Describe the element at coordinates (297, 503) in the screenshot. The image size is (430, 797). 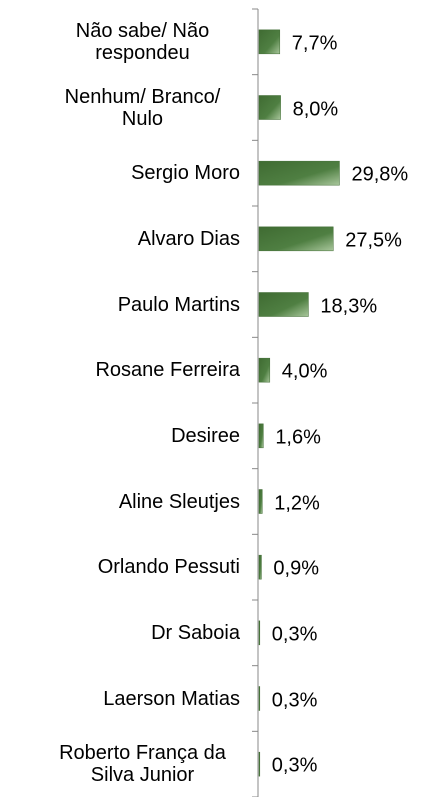
I see `value-label: 1,2%` at that location.